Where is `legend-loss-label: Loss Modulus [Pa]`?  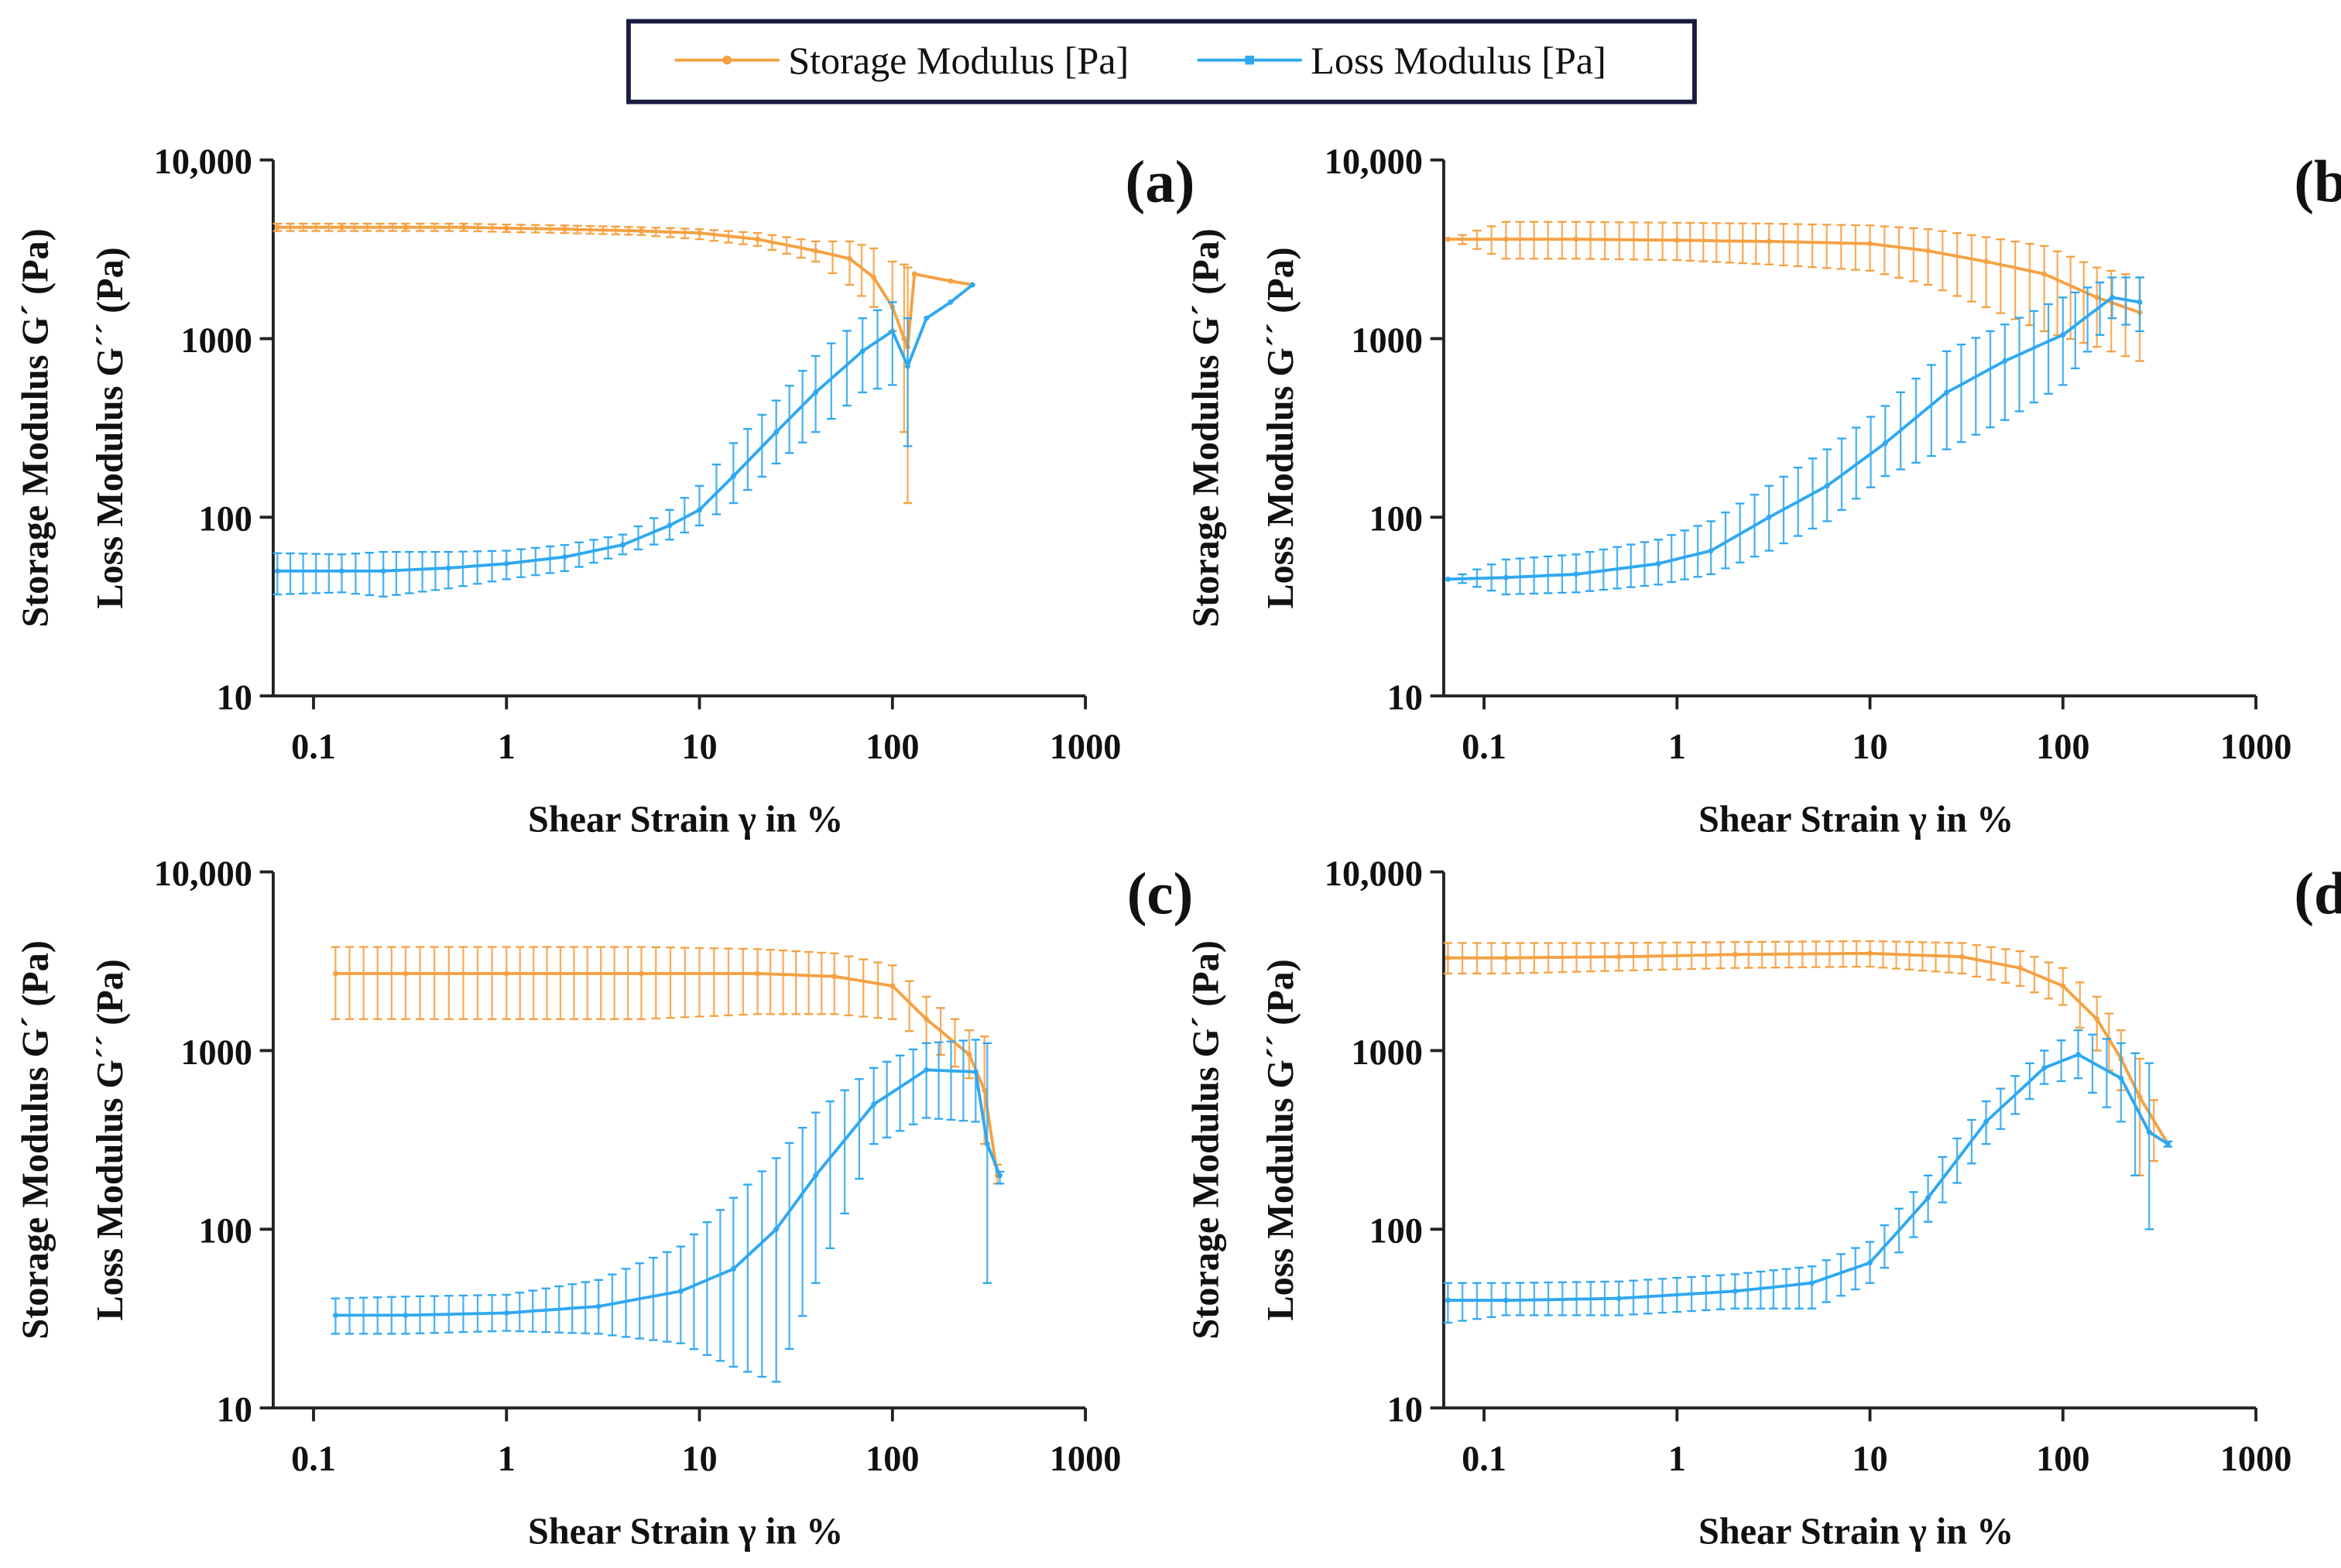 legend-loss-label: Loss Modulus [Pa] is located at coordinates (1458, 60).